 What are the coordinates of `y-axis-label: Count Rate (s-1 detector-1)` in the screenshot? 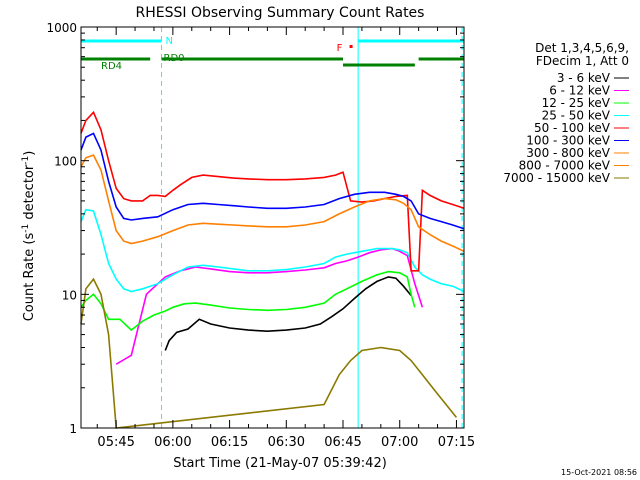 It's located at (29, 236).